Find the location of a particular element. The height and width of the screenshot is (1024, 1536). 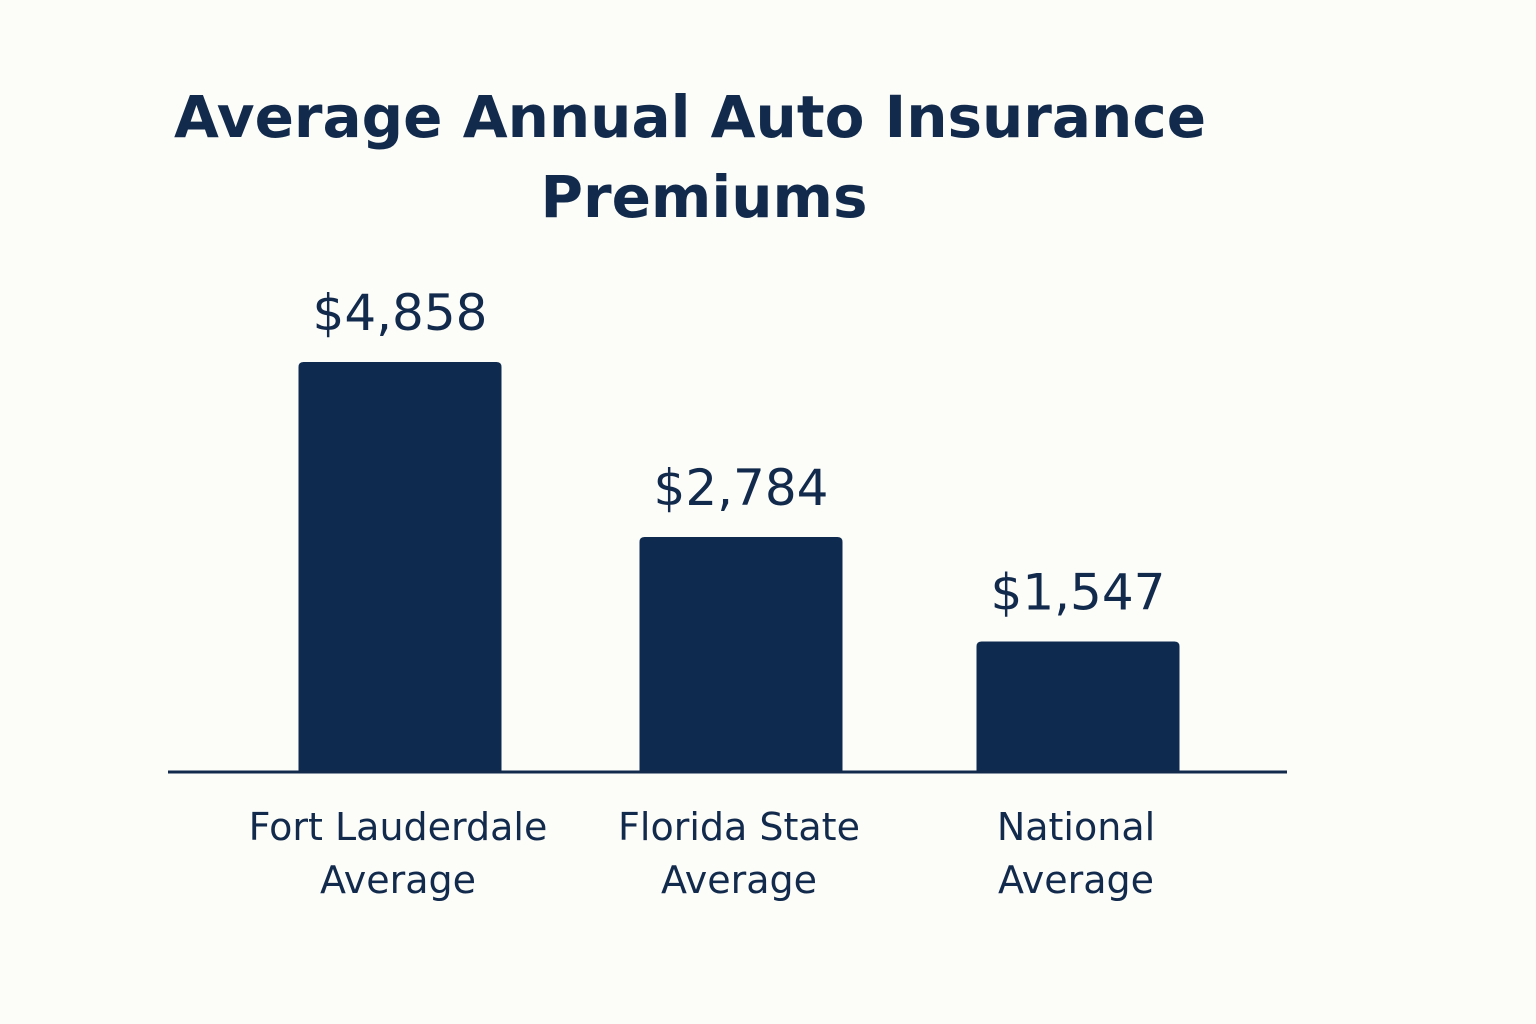

chart-title-line-2: Premiums is located at coordinates (703, 197).